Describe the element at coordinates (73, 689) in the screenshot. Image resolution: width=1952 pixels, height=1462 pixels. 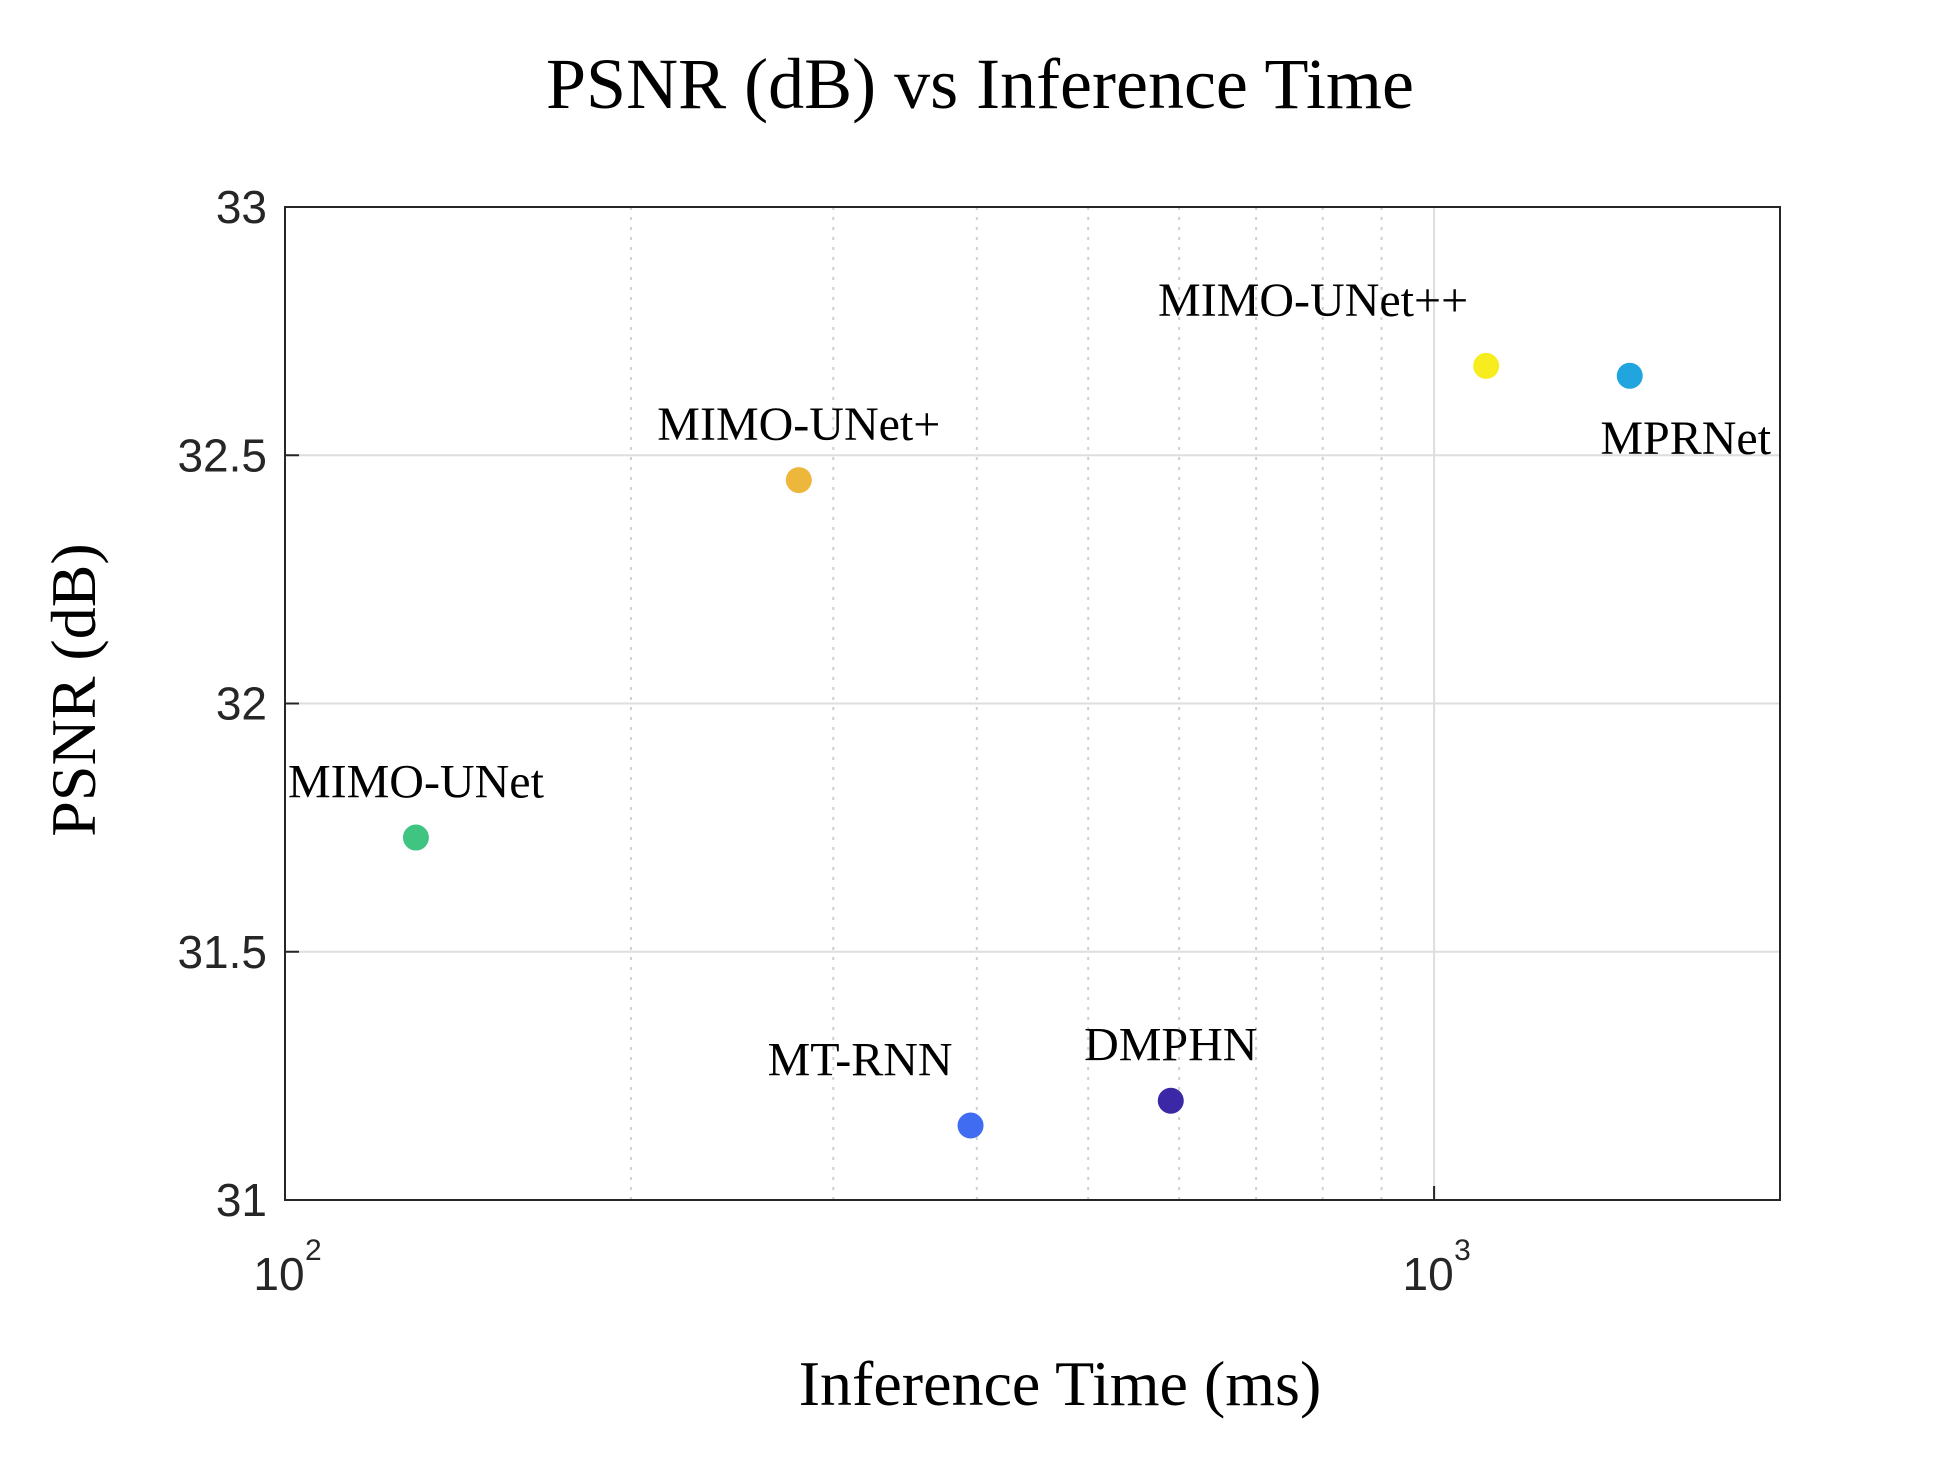
I see `y-axis-label: PSNR (dB)` at that location.